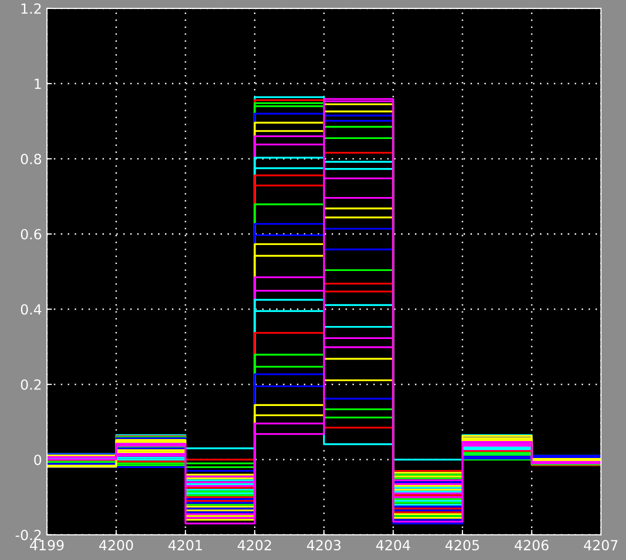 This screenshot has height=560, width=626. I want to click on x-tick-label: 4199, so click(47, 545).